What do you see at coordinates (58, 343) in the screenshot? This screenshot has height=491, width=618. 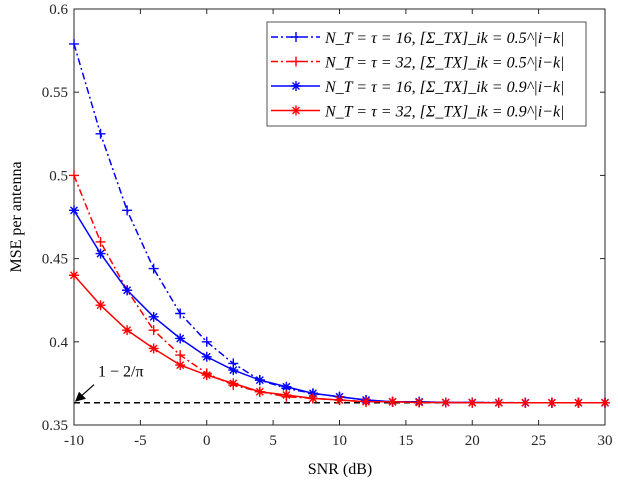 I see `y-tick-label: 0.4` at bounding box center [58, 343].